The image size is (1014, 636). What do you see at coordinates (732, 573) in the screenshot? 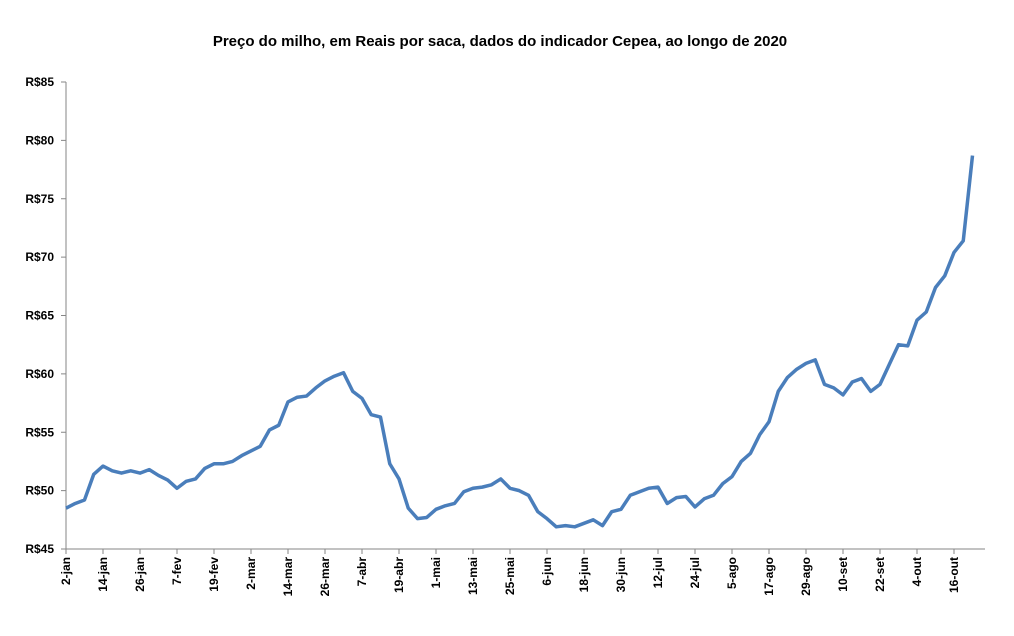
I see `x-tick-label: 5-ago` at bounding box center [732, 573].